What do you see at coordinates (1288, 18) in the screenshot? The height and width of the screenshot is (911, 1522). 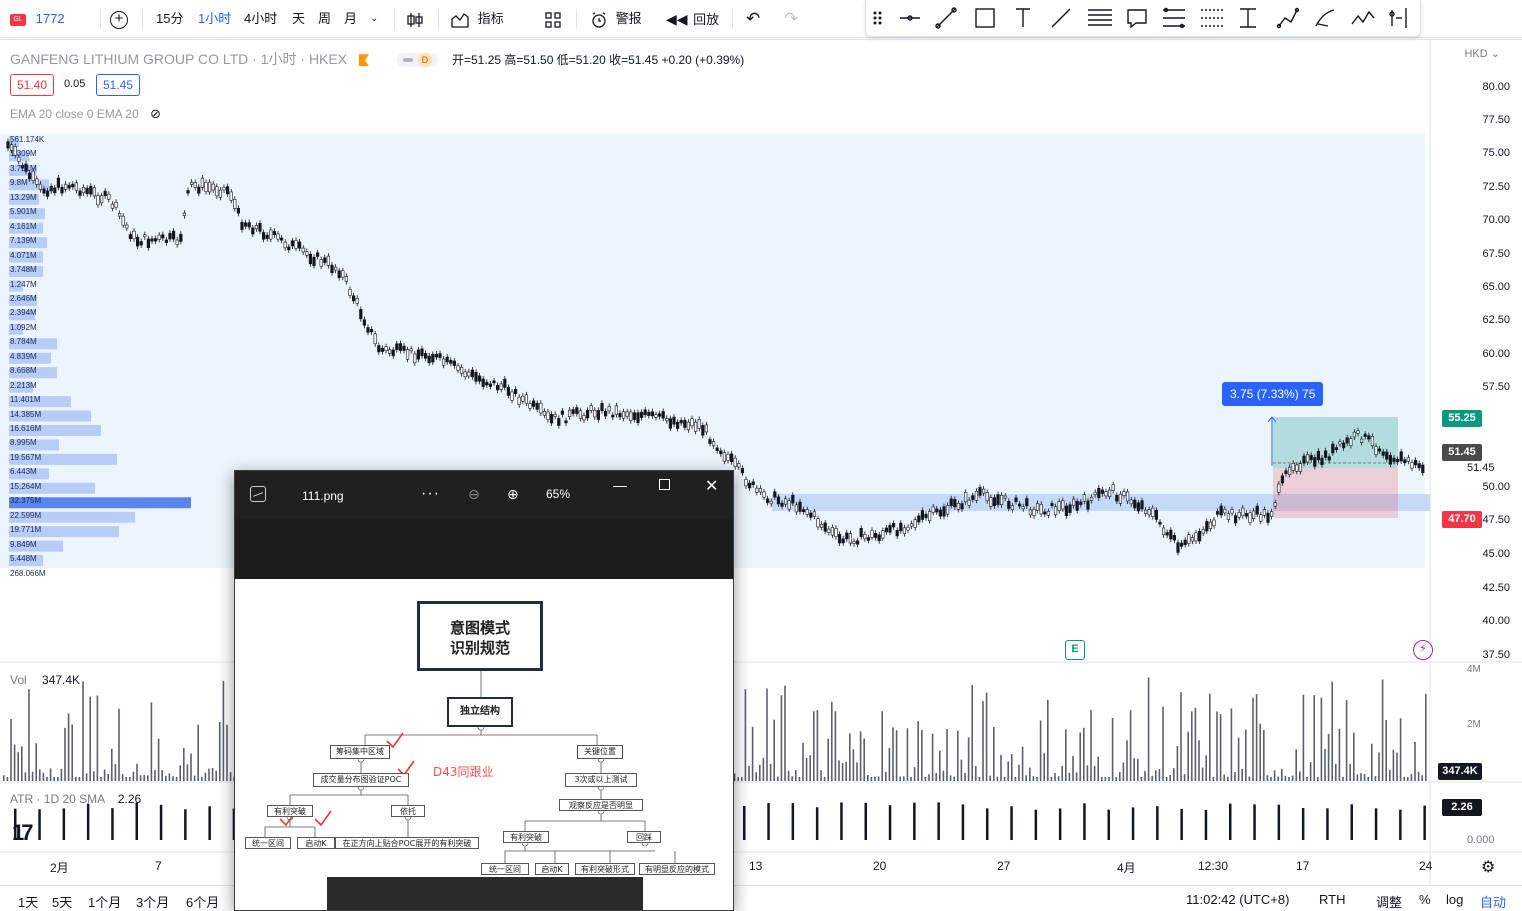 I see `path-icon` at bounding box center [1288, 18].